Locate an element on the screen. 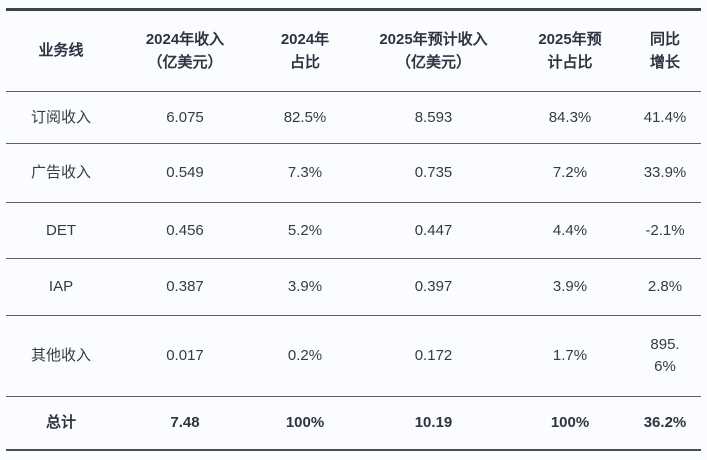 This screenshot has width=707, height=460. table-cell: 0.2% is located at coordinates (305, 356).